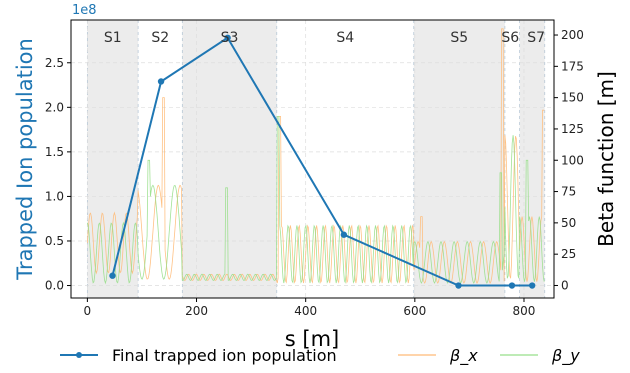  What do you see at coordinates (565, 356) in the screenshot?
I see `legend-betay-label: β_y` at bounding box center [565, 356].